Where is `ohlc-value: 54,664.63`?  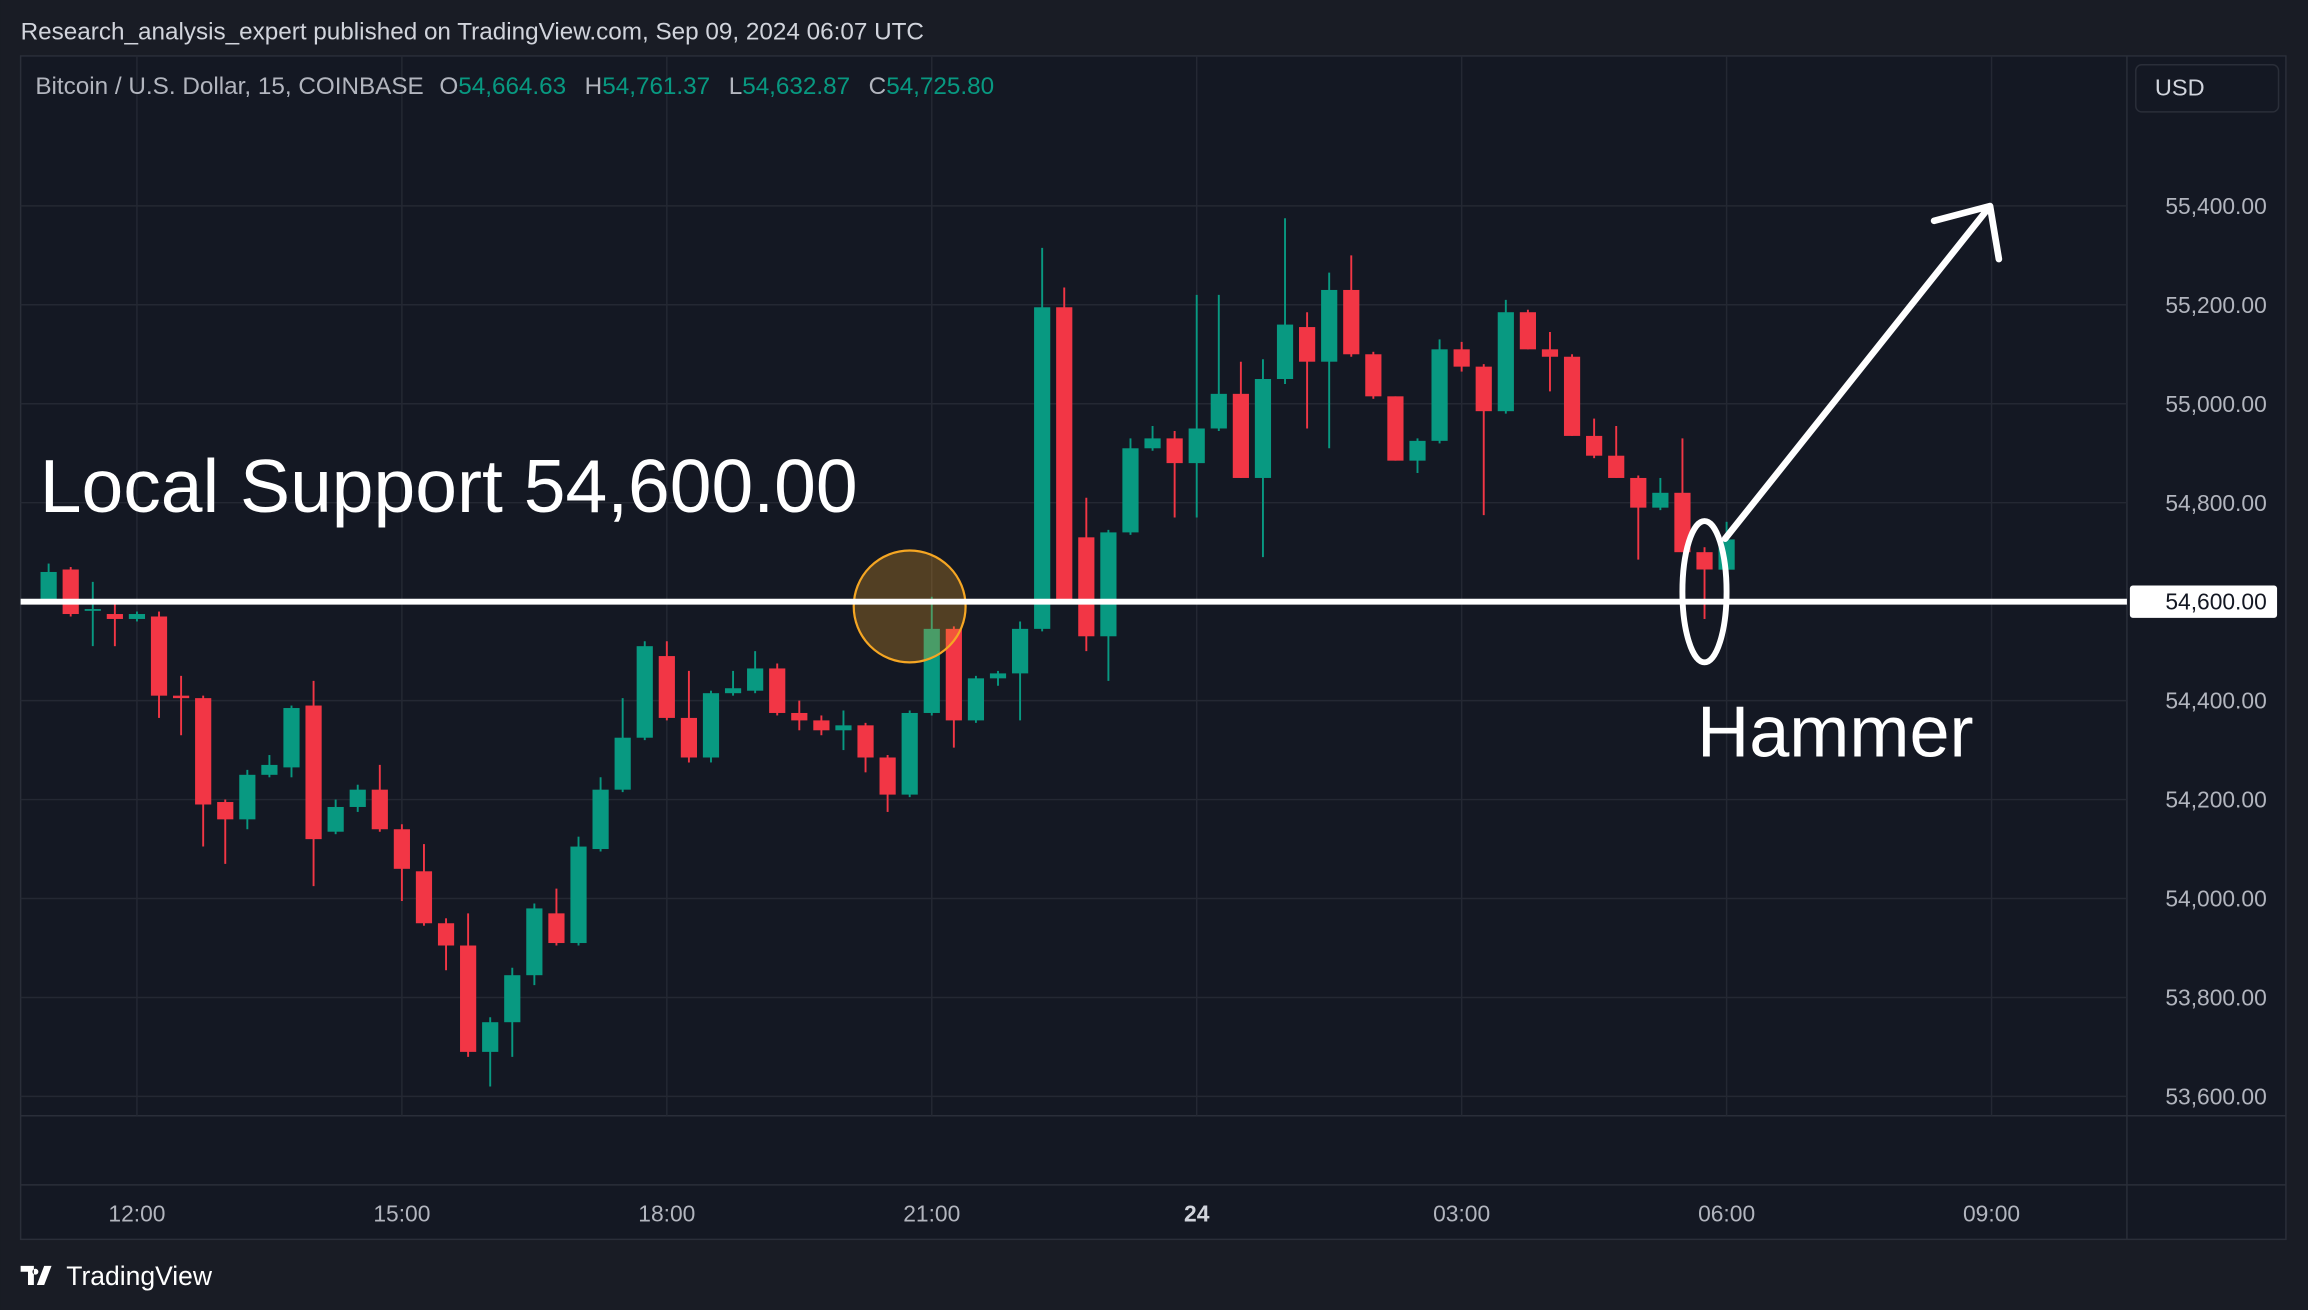
ohlc-value: 54,664.63 is located at coordinates (512, 86).